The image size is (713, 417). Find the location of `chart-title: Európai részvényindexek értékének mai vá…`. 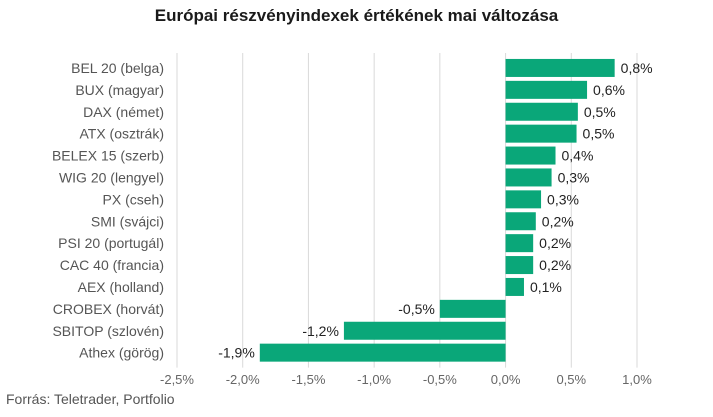

chart-title: Európai részvényindexek értékének mai vá… is located at coordinates (356, 15).